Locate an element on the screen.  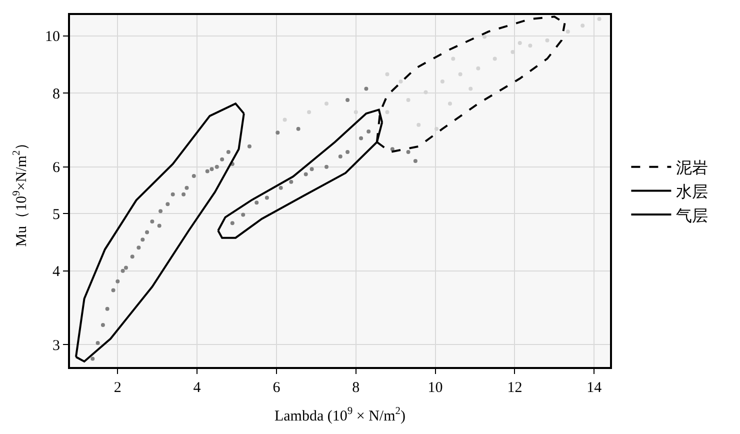
x-tick-label: 14 is located at coordinates (594, 388).